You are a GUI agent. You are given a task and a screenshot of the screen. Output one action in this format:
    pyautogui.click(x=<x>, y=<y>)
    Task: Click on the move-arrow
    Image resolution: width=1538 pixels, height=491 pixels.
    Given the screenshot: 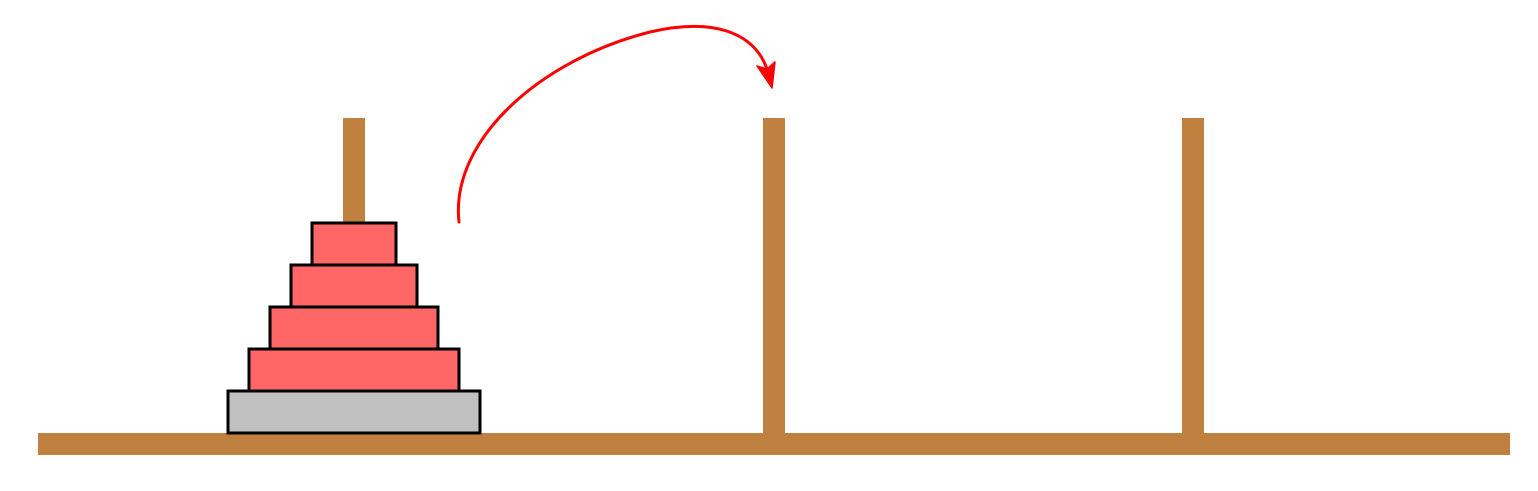 What is the action you would take?
    pyautogui.click(x=616, y=124)
    